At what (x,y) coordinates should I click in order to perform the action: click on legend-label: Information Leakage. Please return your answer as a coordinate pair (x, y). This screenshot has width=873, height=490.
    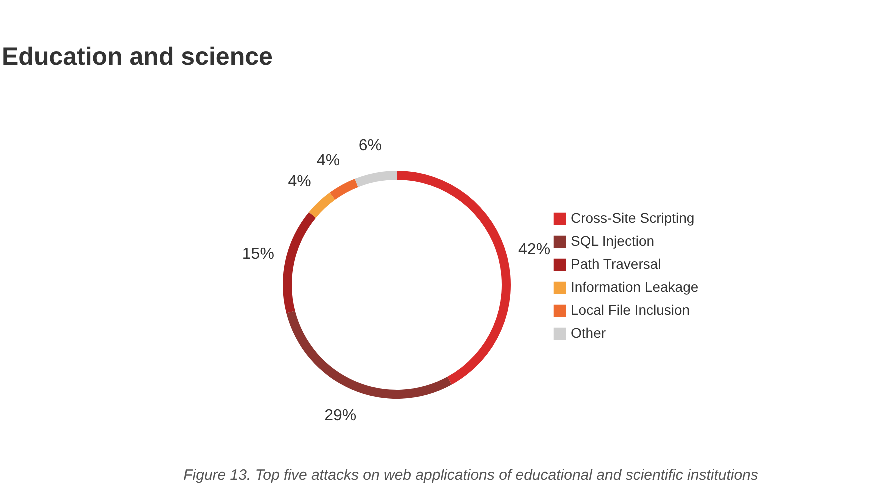
    Looking at the image, I should click on (635, 287).